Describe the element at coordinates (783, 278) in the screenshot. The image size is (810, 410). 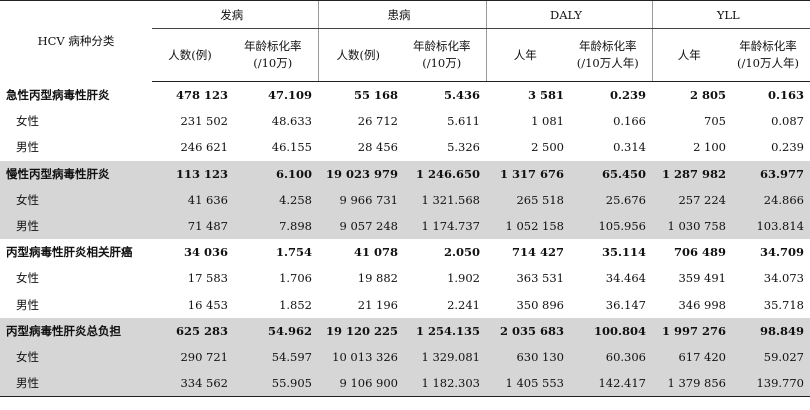
I see `data-cell: 34.073` at that location.